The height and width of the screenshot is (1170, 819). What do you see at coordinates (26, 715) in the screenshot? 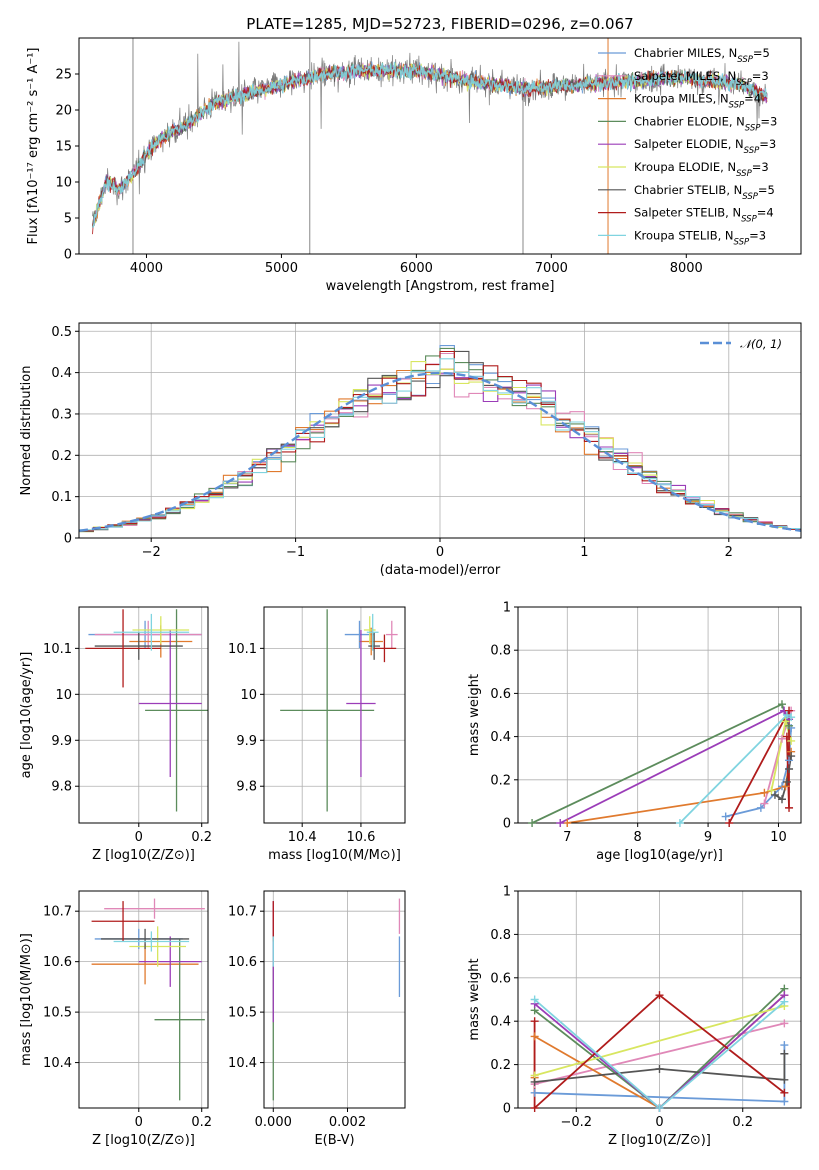
I see `age-vs-Z-y-axis-label: age [log10(age/yr)]` at bounding box center [26, 715].